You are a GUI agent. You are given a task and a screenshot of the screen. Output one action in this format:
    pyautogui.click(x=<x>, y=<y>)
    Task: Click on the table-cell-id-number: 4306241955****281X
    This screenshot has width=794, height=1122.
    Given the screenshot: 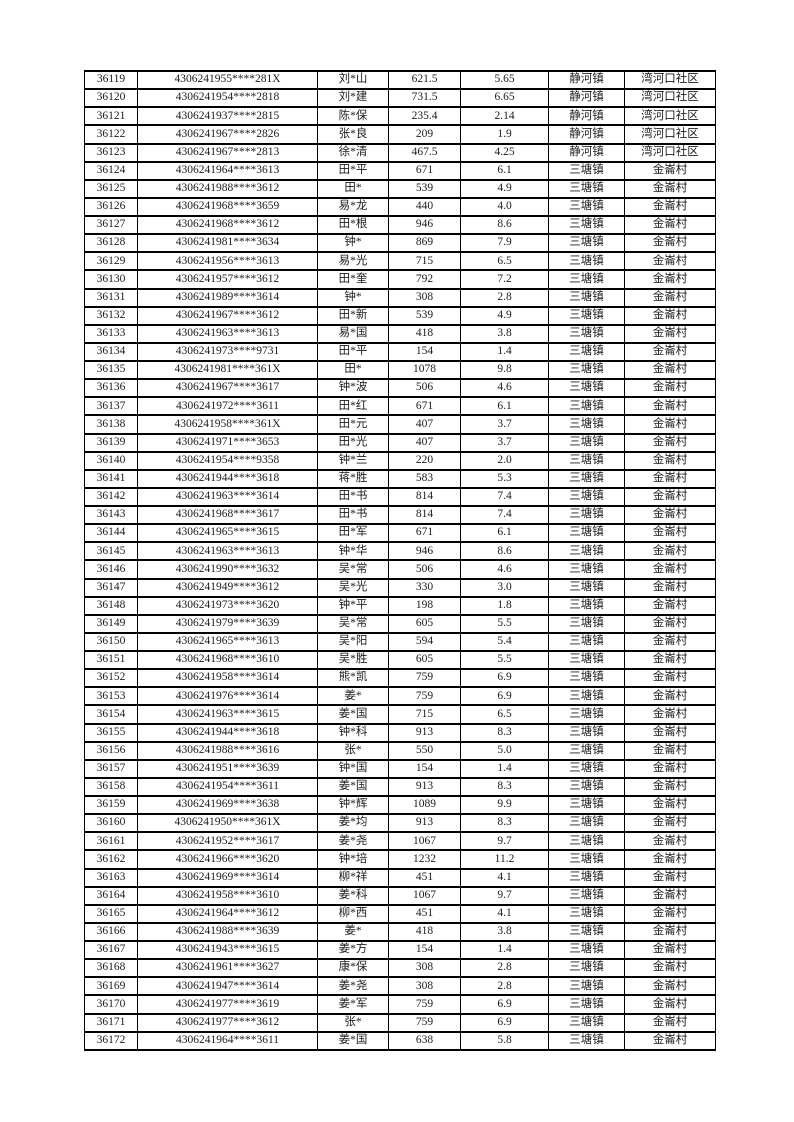 What is the action you would take?
    pyautogui.click(x=227, y=80)
    